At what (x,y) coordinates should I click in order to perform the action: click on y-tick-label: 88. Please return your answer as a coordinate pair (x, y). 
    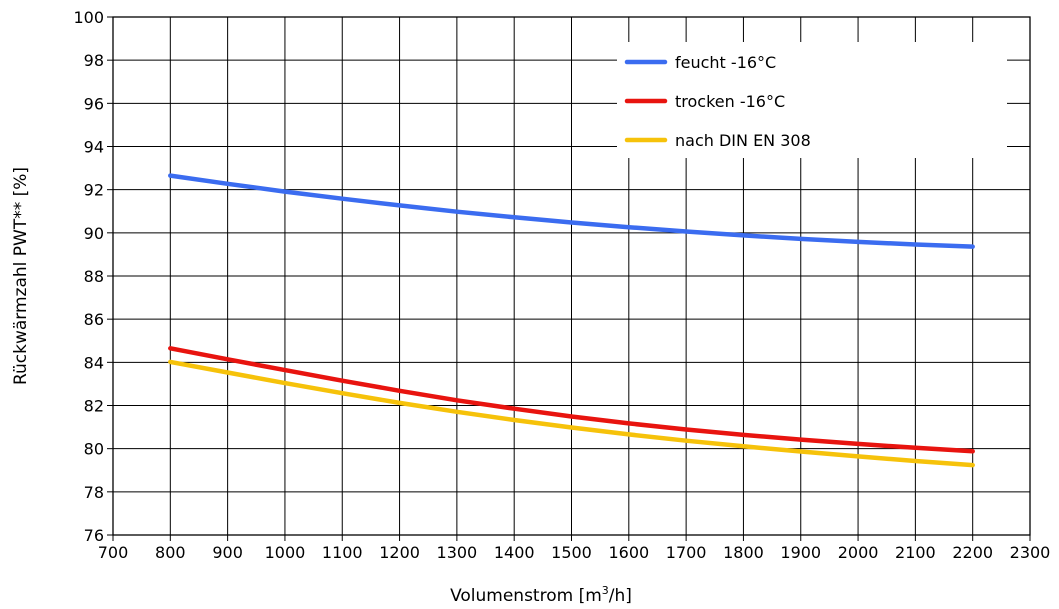
    Looking at the image, I should click on (94, 276).